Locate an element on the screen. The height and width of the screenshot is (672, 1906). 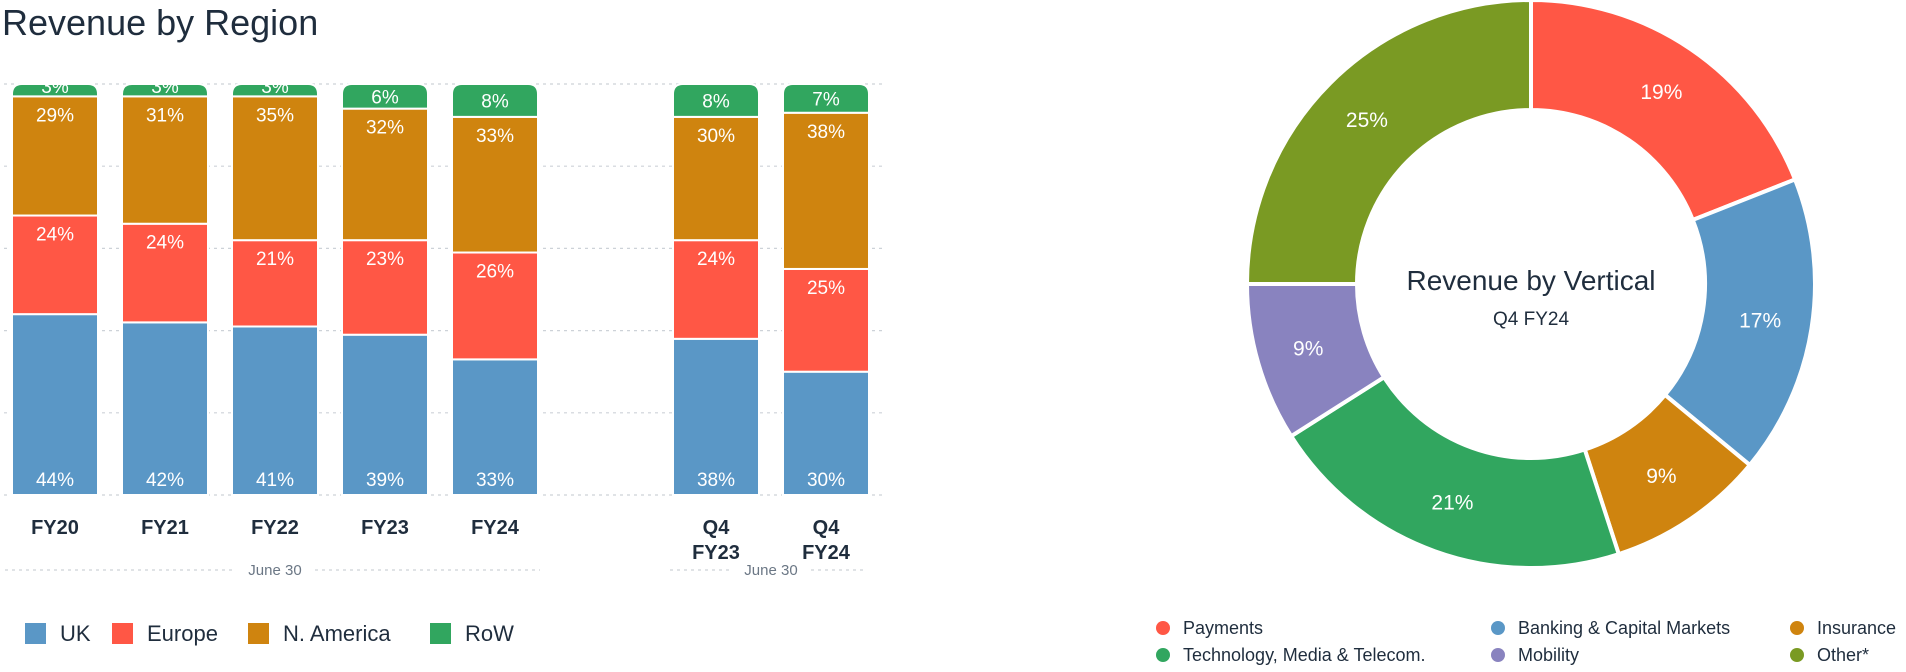
legend-item-payments: Payments is located at coordinates (1209, 628).